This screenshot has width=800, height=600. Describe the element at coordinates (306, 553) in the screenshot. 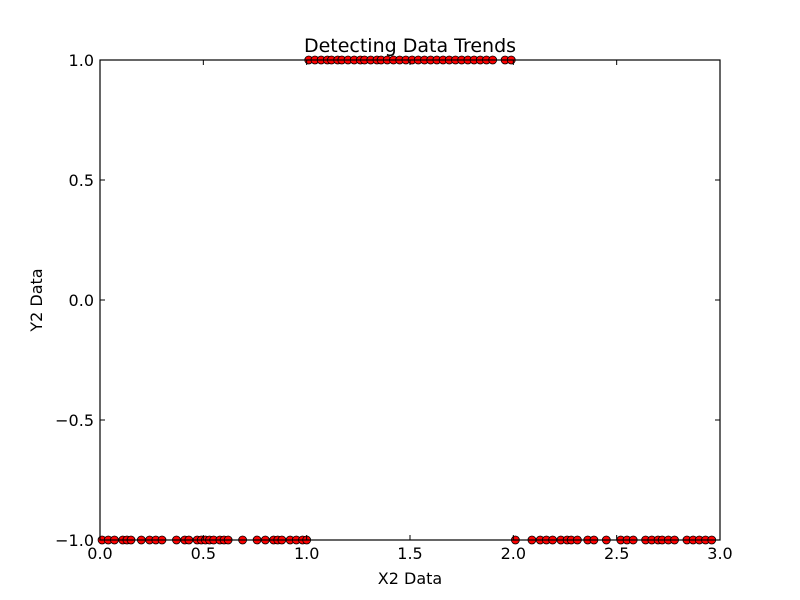

I see `x-tick-label: 1.0` at that location.